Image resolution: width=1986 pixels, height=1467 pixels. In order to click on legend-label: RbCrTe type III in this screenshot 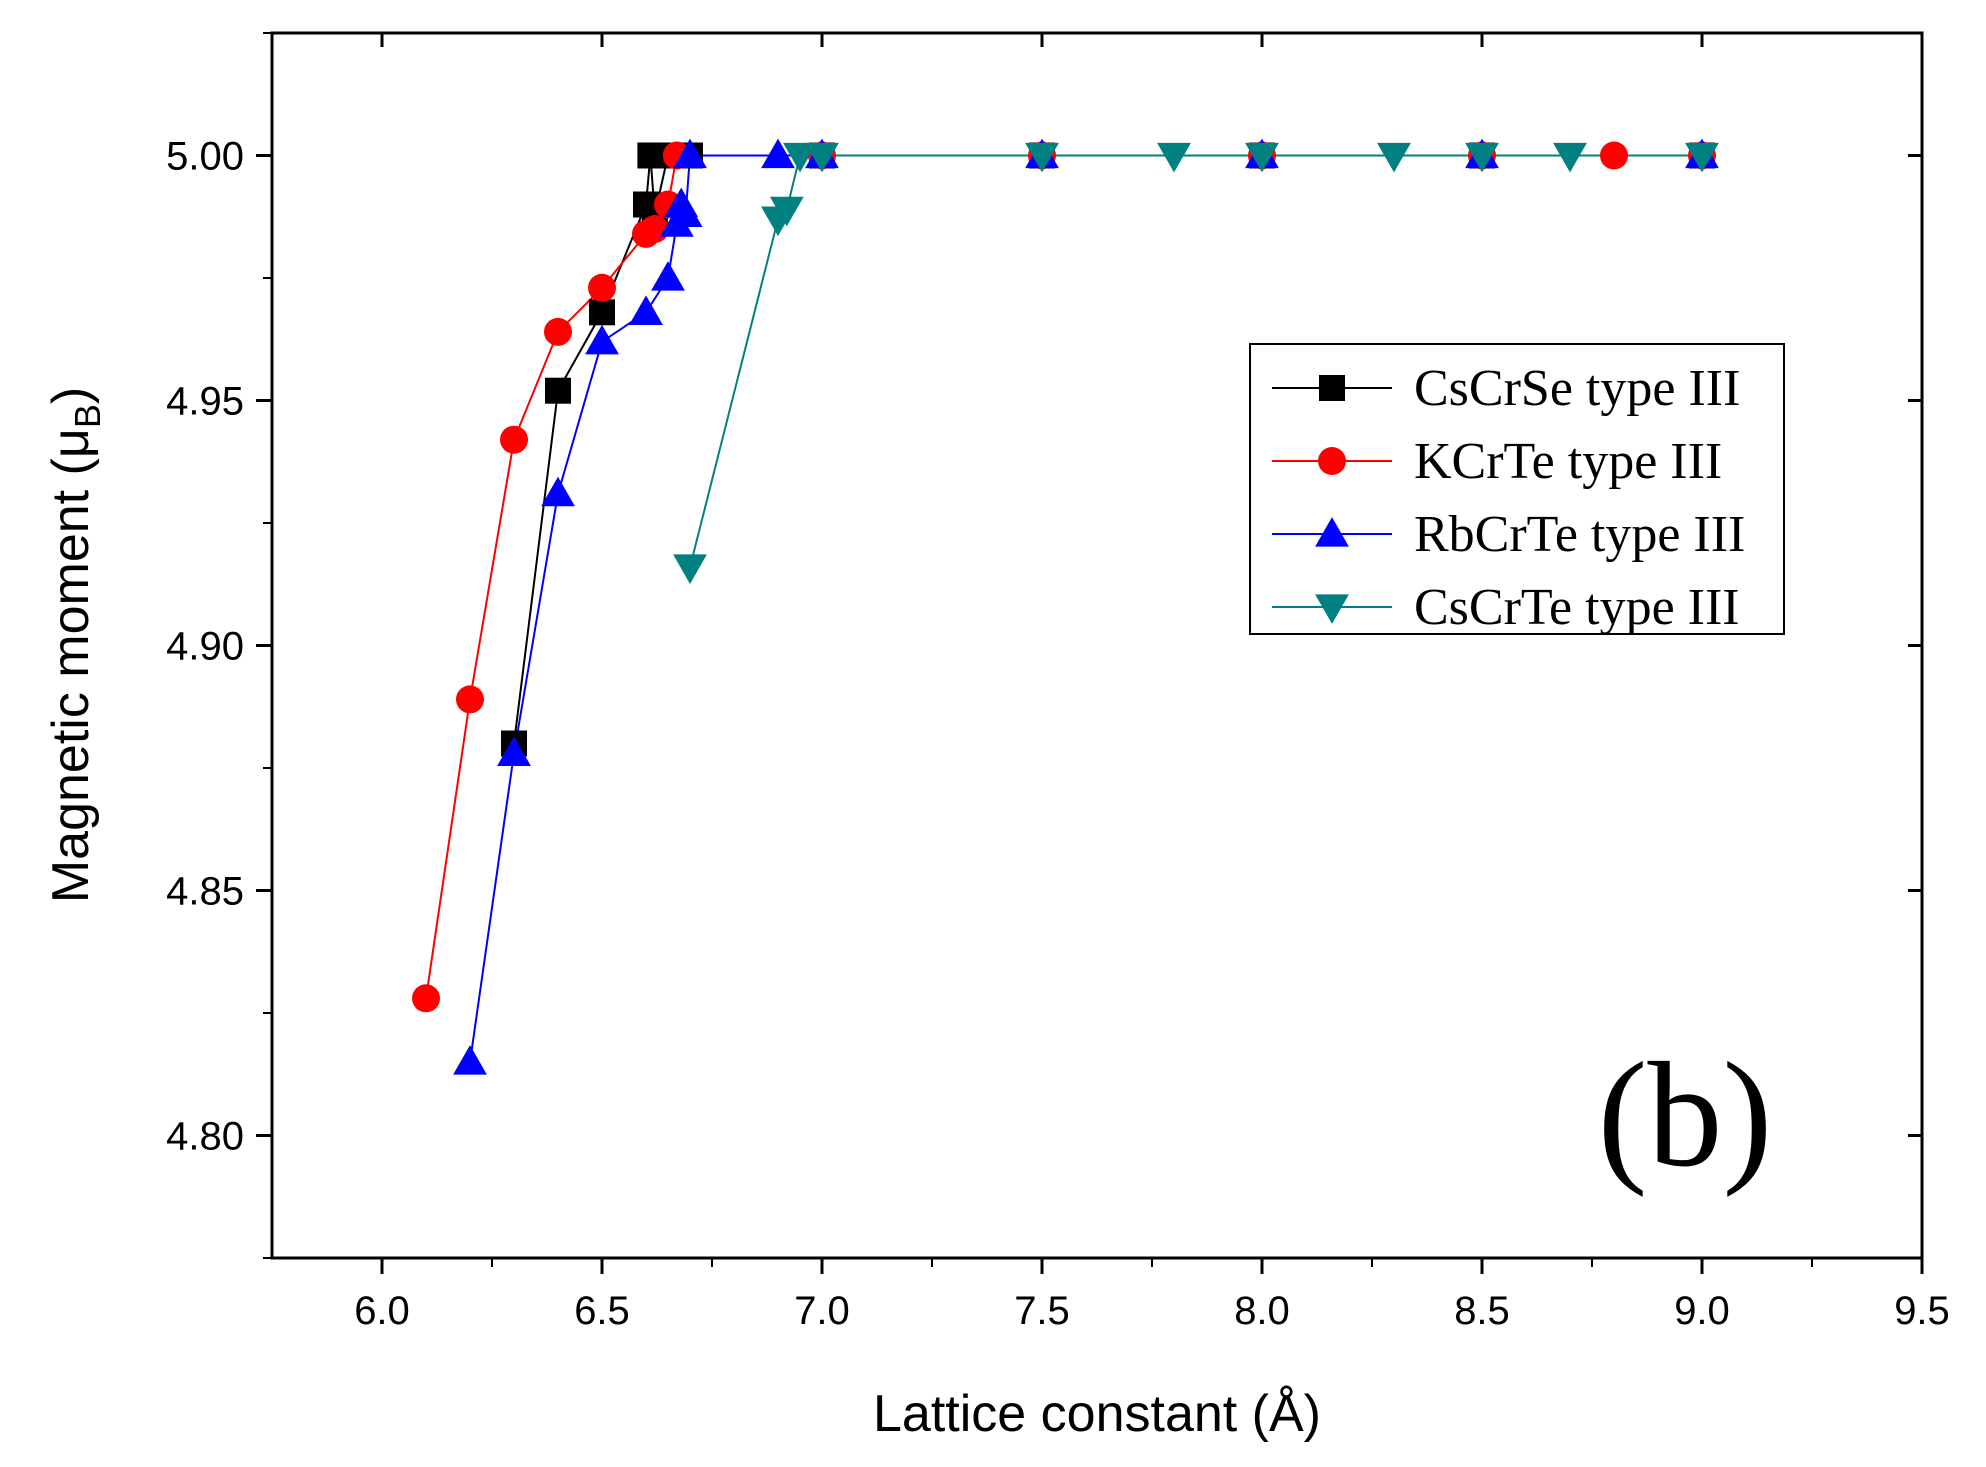, I will do `click(1579, 534)`.